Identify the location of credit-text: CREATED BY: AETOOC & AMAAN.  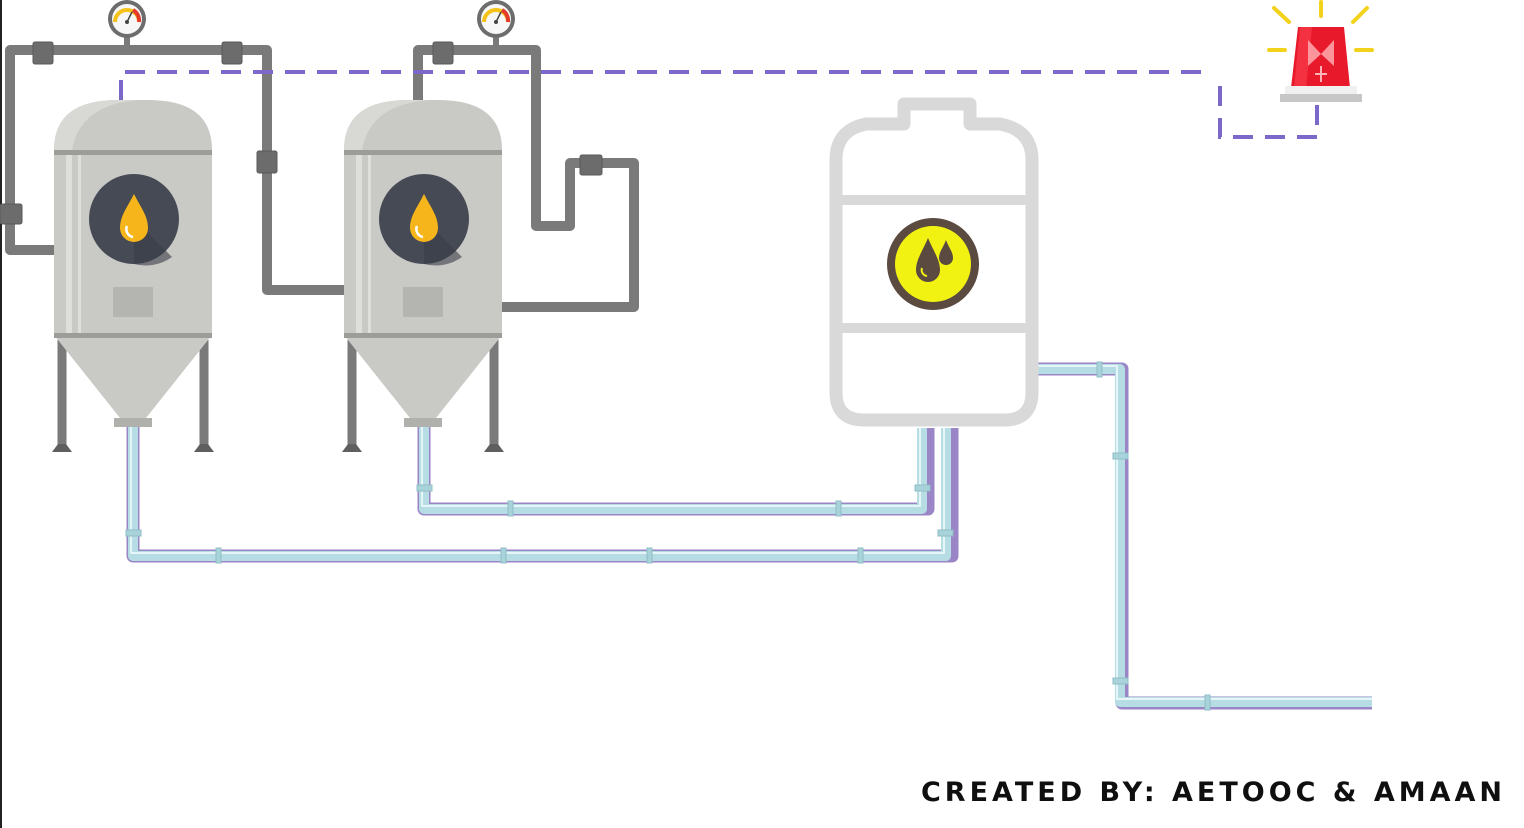
(1213, 792).